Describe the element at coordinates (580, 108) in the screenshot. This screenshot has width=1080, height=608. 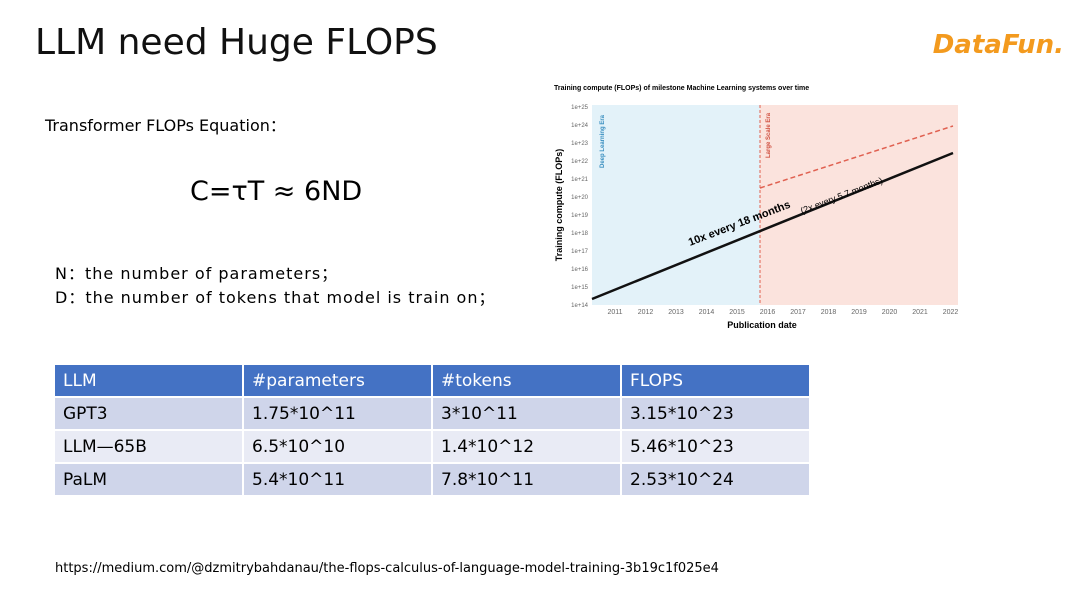
I see `y-tick-label: 1e+25` at that location.